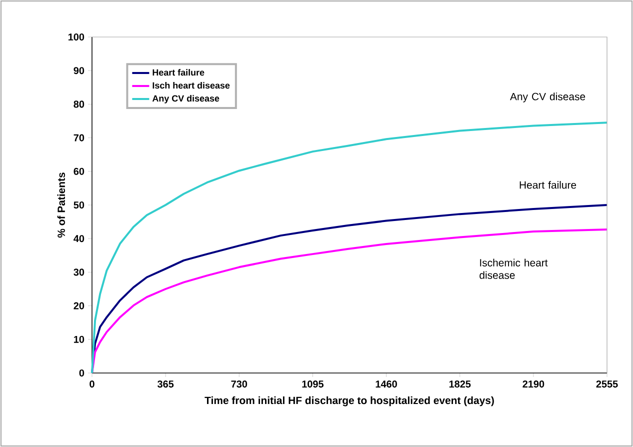 This screenshot has width=633, height=447. What do you see at coordinates (61, 205) in the screenshot?
I see `y-axis-title: % of Patients` at bounding box center [61, 205].